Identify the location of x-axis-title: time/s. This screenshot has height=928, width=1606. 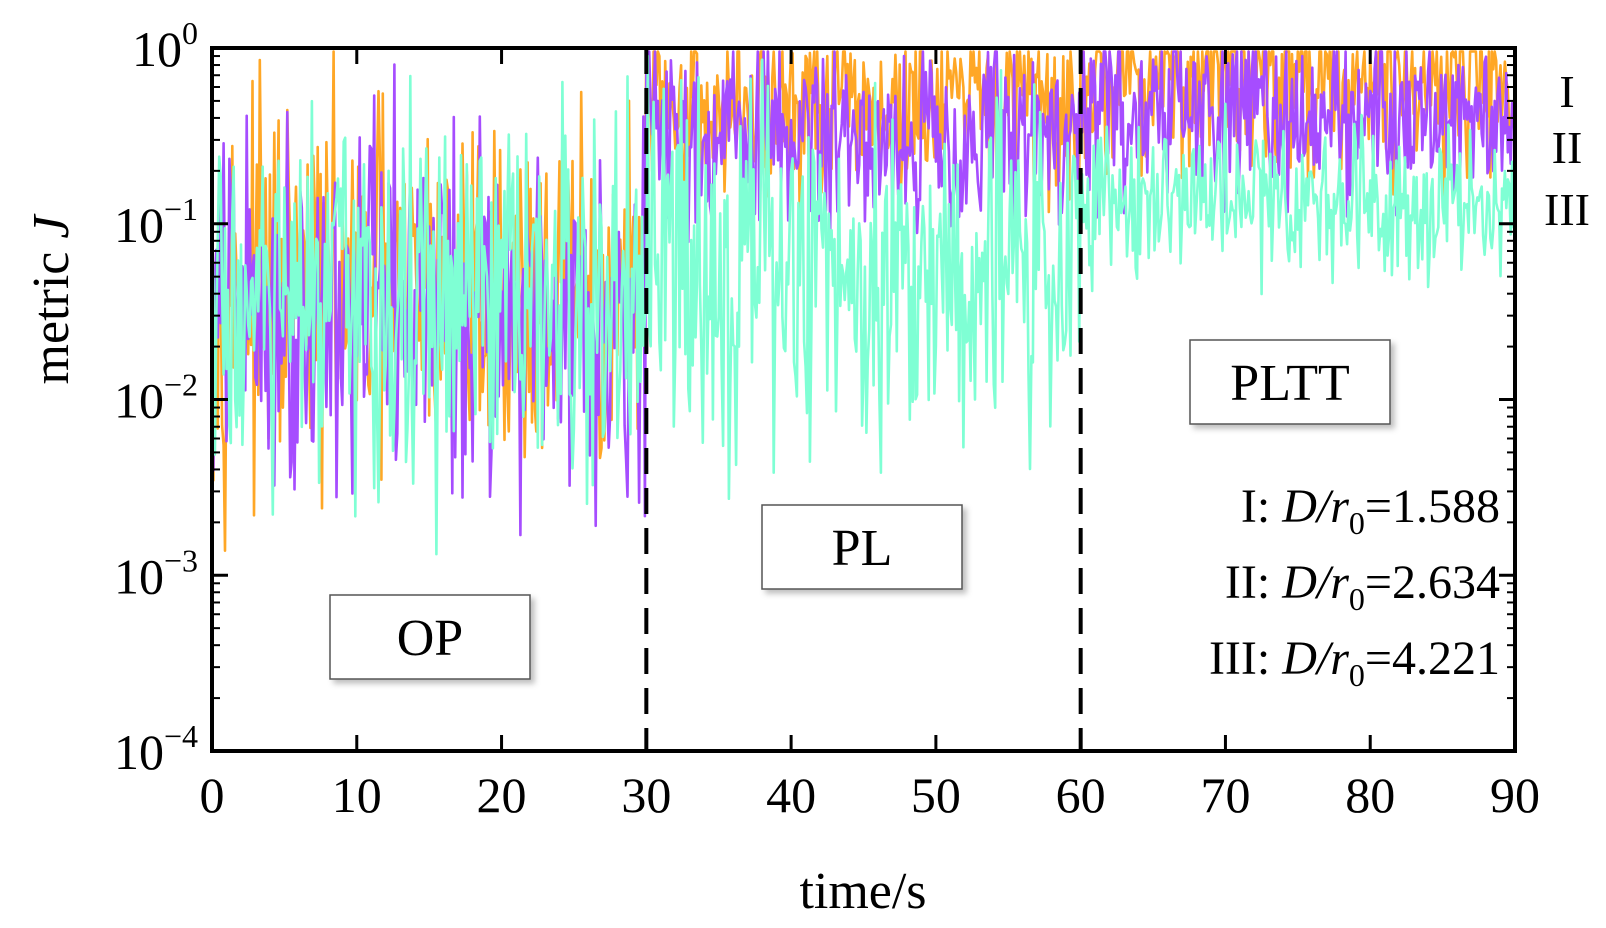
(862, 891).